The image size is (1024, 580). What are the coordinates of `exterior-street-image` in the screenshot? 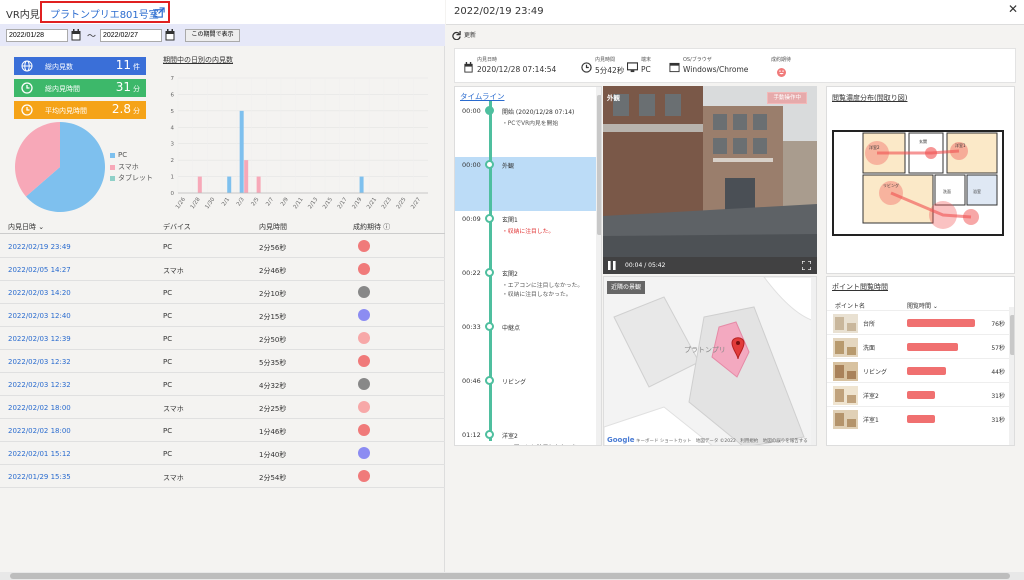 It's located at (710, 180).